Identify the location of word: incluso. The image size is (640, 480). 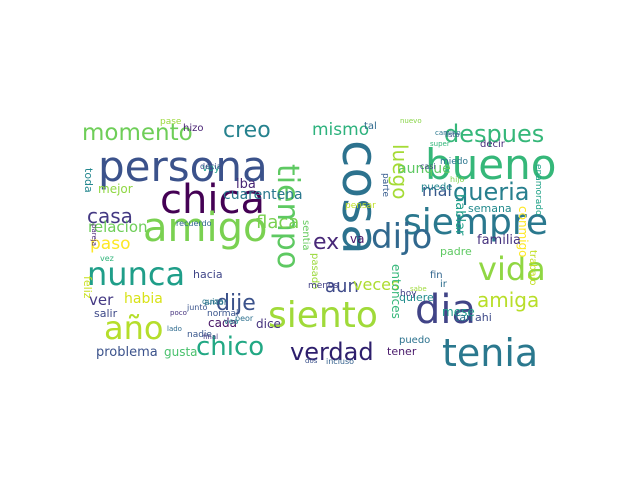
(340, 361).